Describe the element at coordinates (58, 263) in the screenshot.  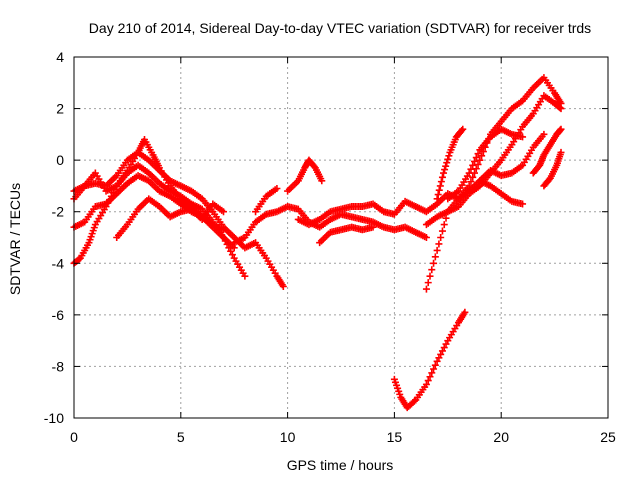
I see `y-tick-label: -4` at that location.